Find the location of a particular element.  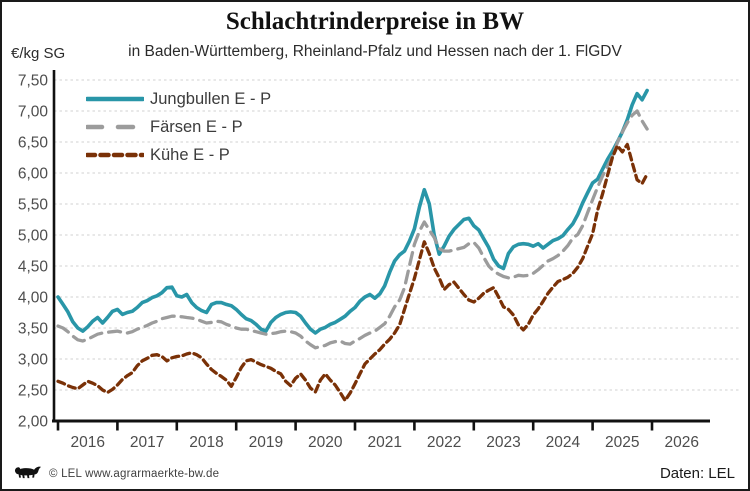

y-tick-label: 4,50 is located at coordinates (33, 267).